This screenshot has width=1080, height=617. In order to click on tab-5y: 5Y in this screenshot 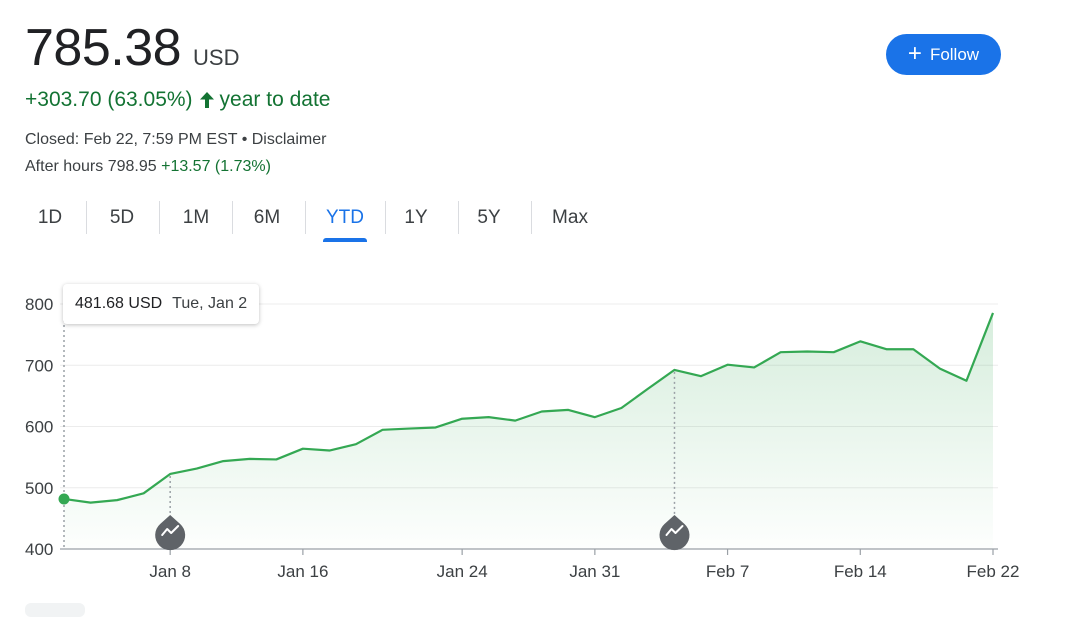, I will do `click(489, 220)`.